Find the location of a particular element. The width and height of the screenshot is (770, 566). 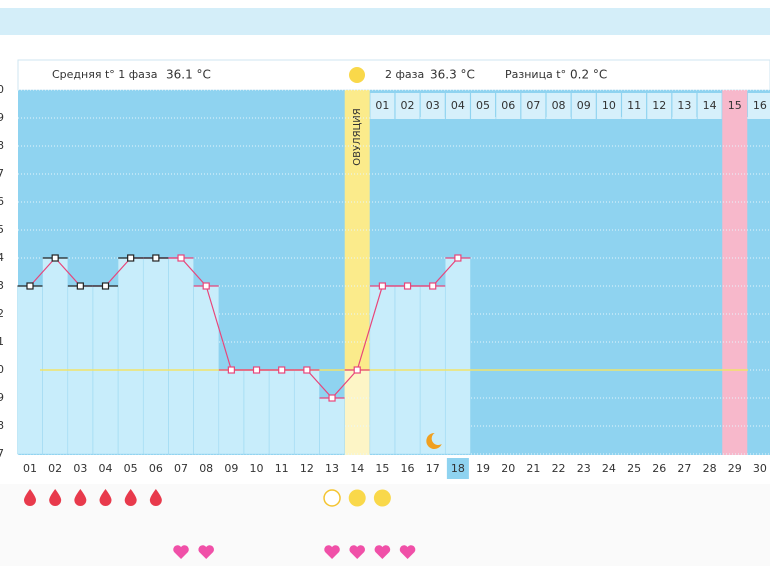

y-tick-label: 5 is located at coordinates (2, 229).